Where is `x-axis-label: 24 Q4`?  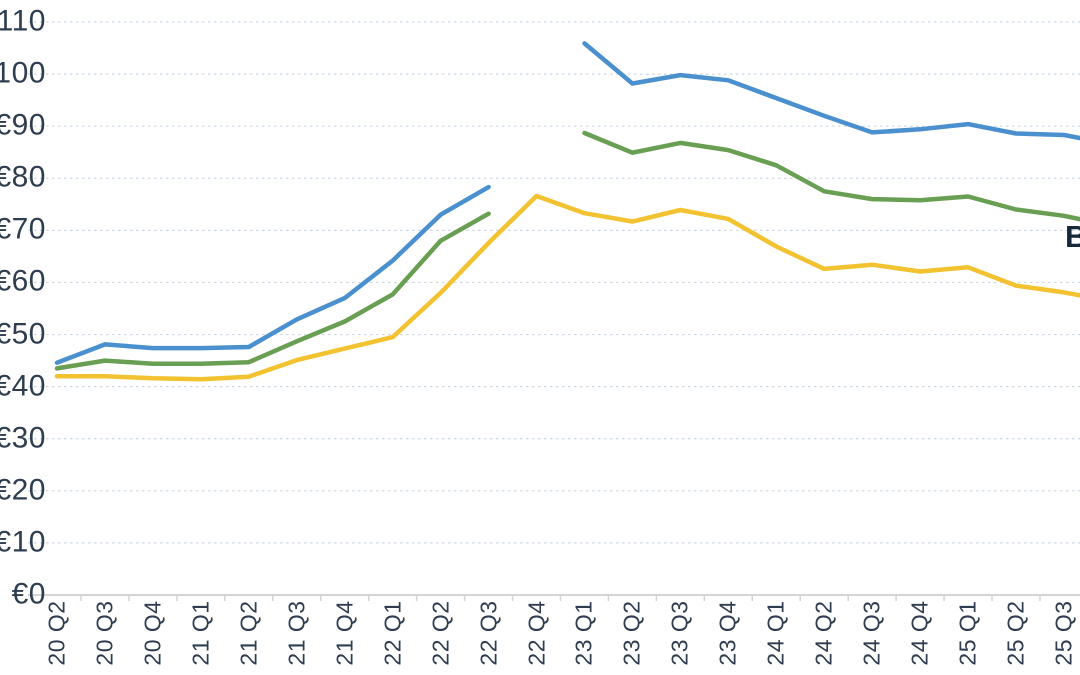 x-axis-label: 24 Q4 is located at coordinates (919, 633).